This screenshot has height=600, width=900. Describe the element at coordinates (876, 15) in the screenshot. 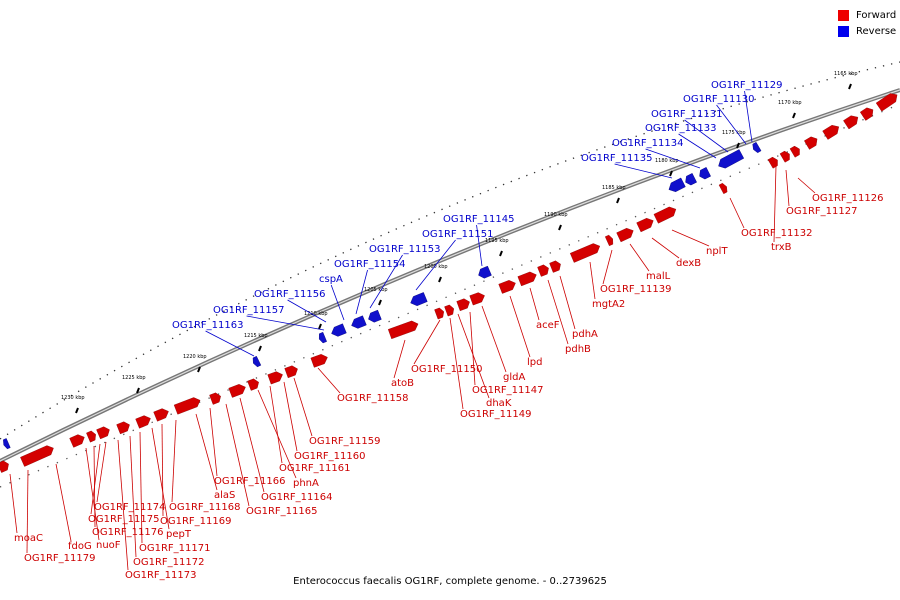

I see `legend-forward-label: Forward` at that location.